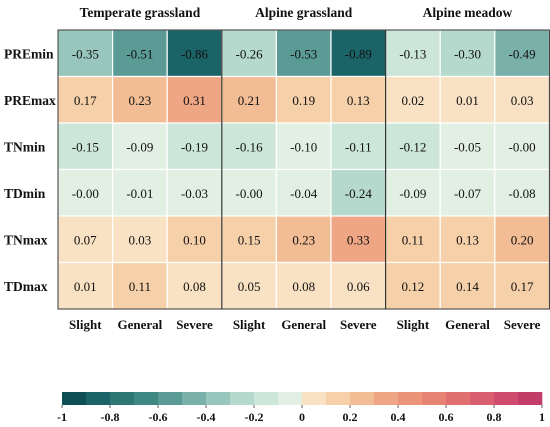  I want to click on cell-value-label: -0.10, so click(303, 146).